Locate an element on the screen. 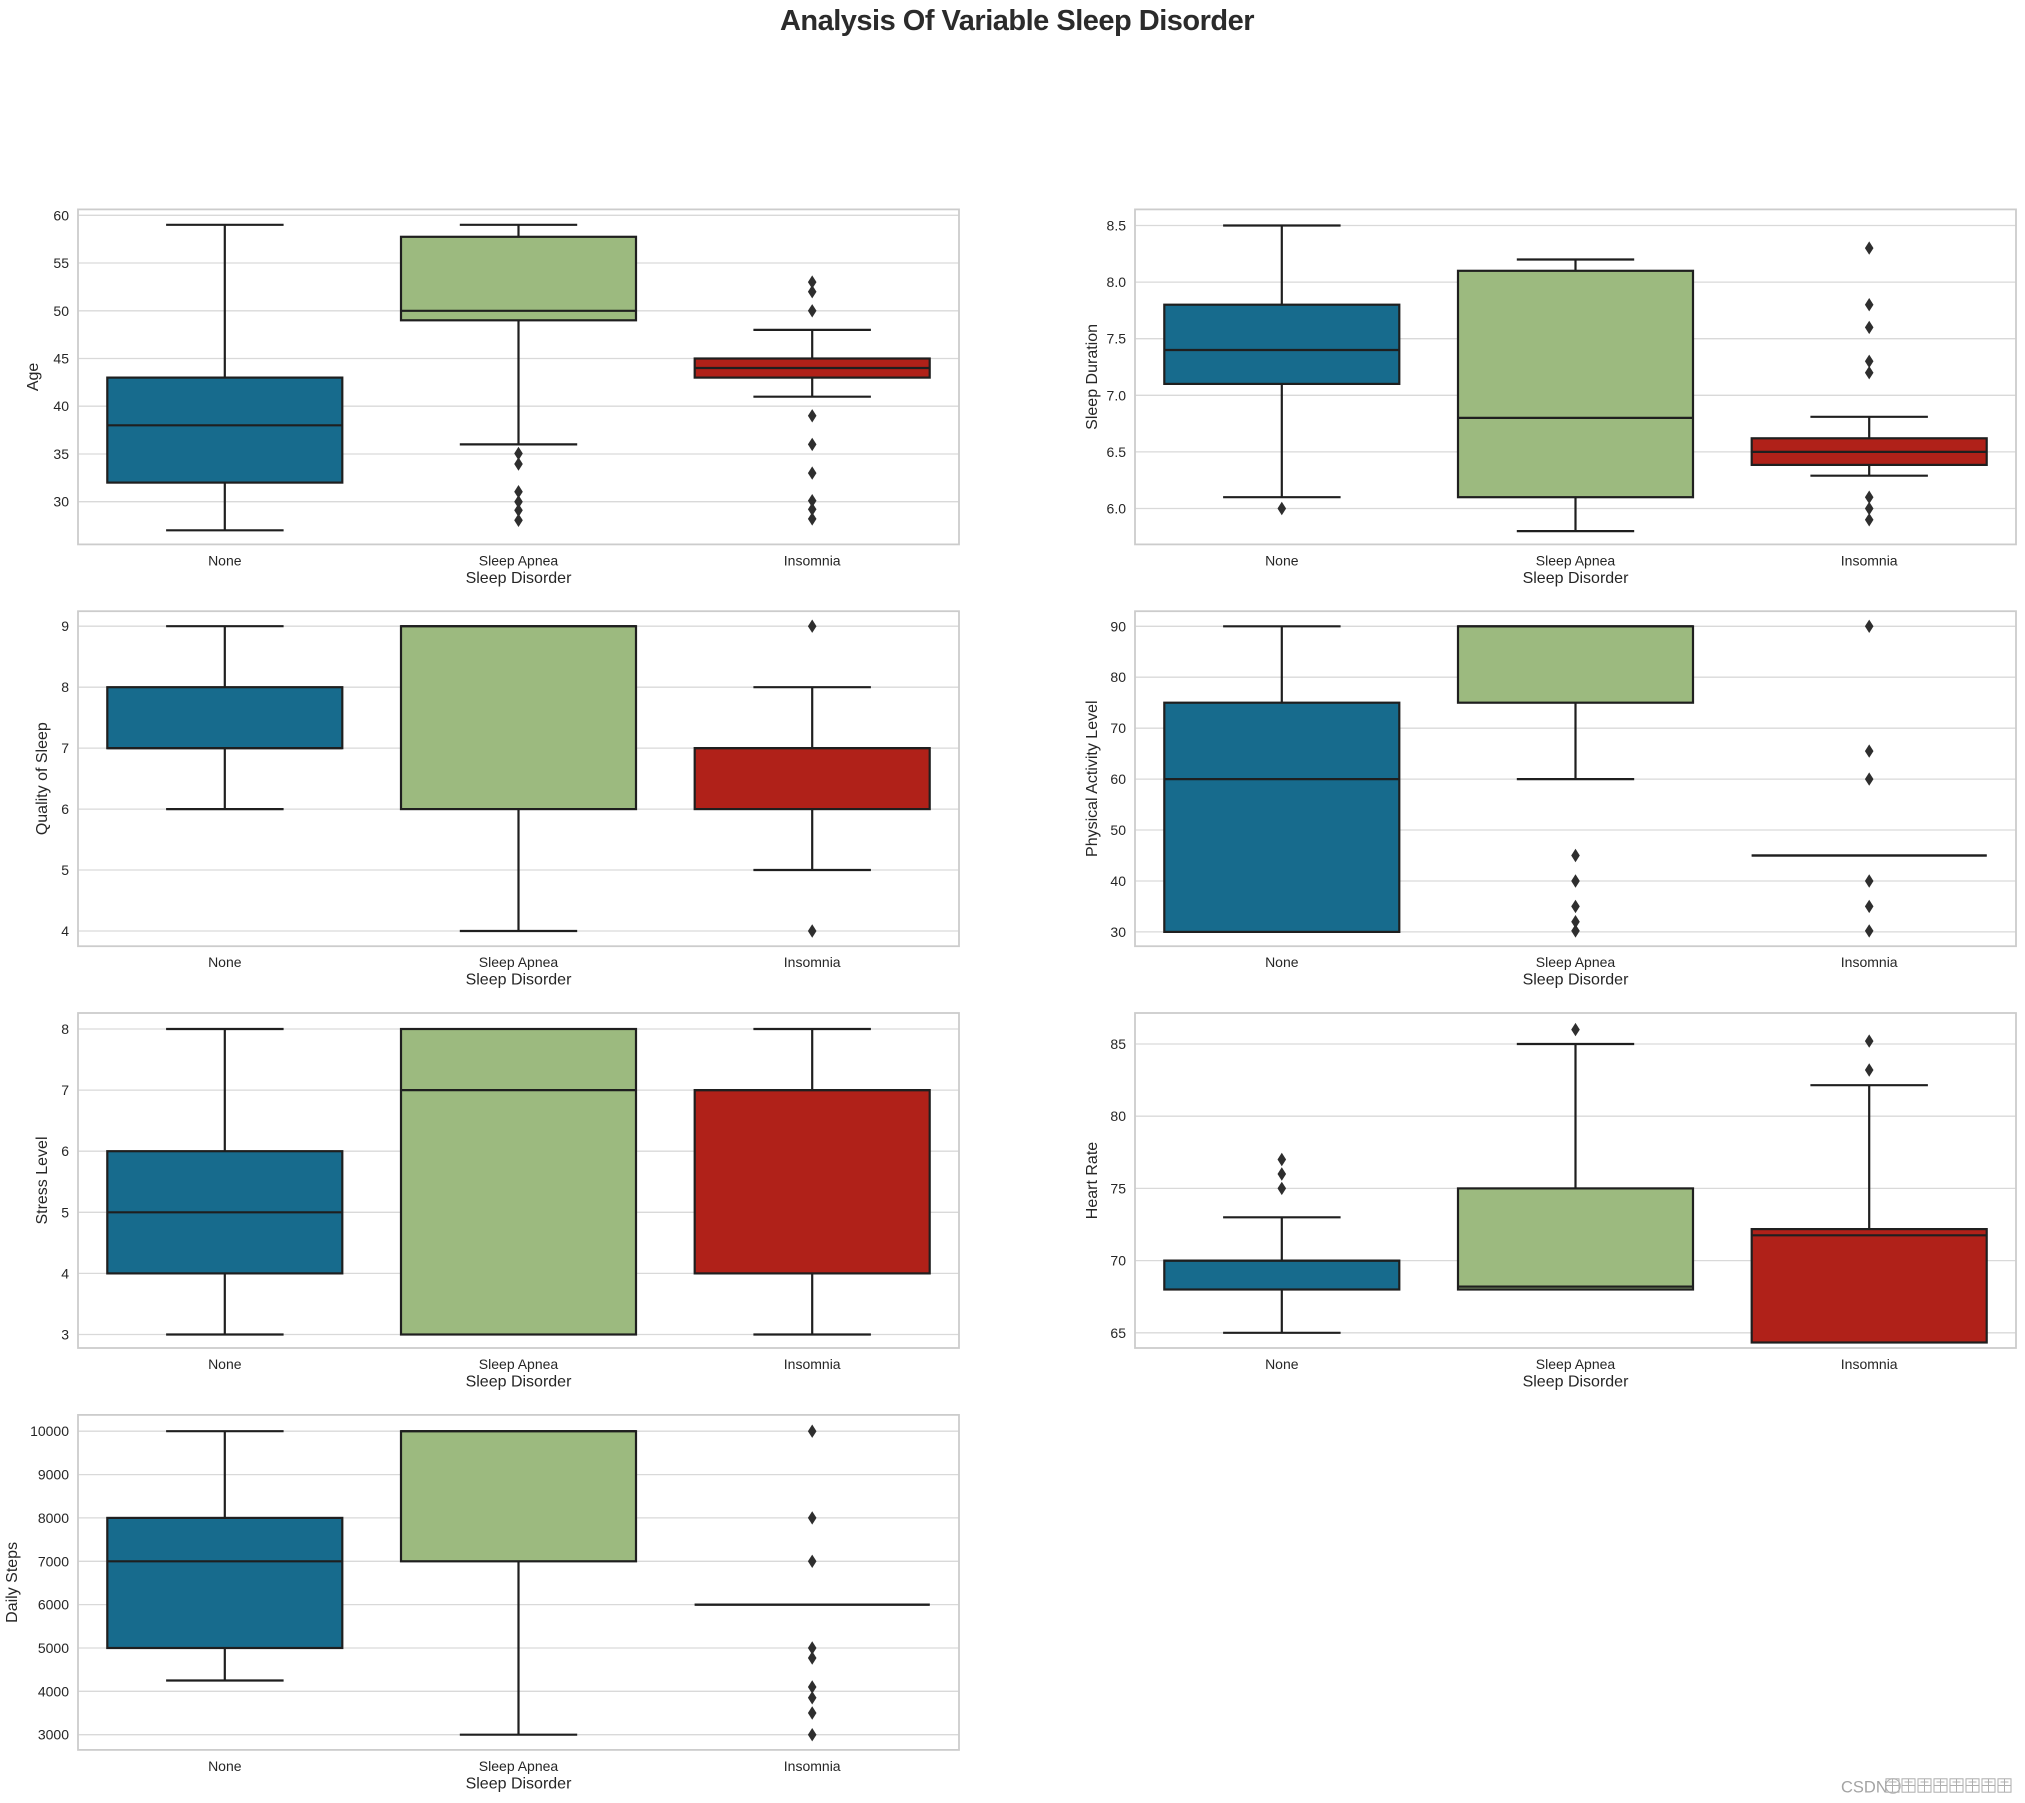  svg-text: 8000 is located at coordinates (53, 1518).